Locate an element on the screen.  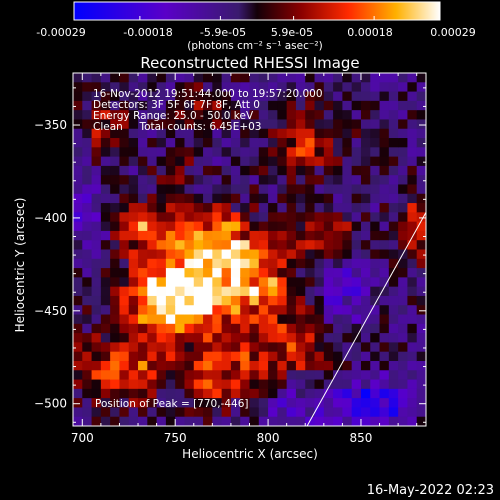
annotation-energy-range: Energy Range: 25.0 - 50.0 keV is located at coordinates (173, 116).